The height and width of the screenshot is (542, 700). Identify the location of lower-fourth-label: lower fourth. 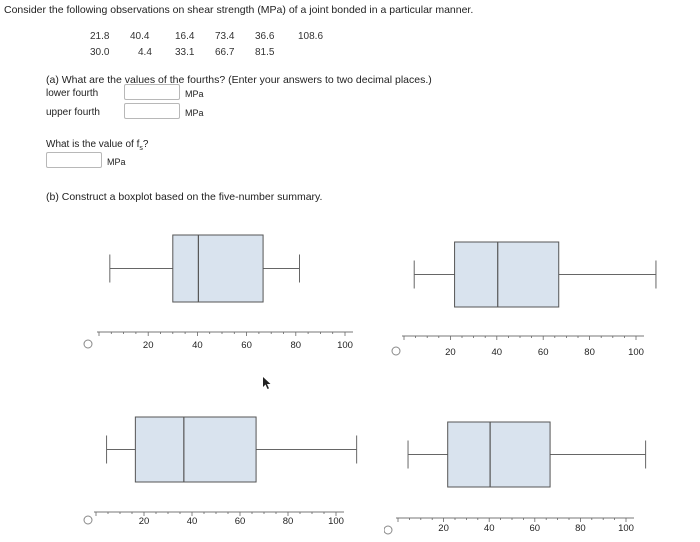
(72, 93).